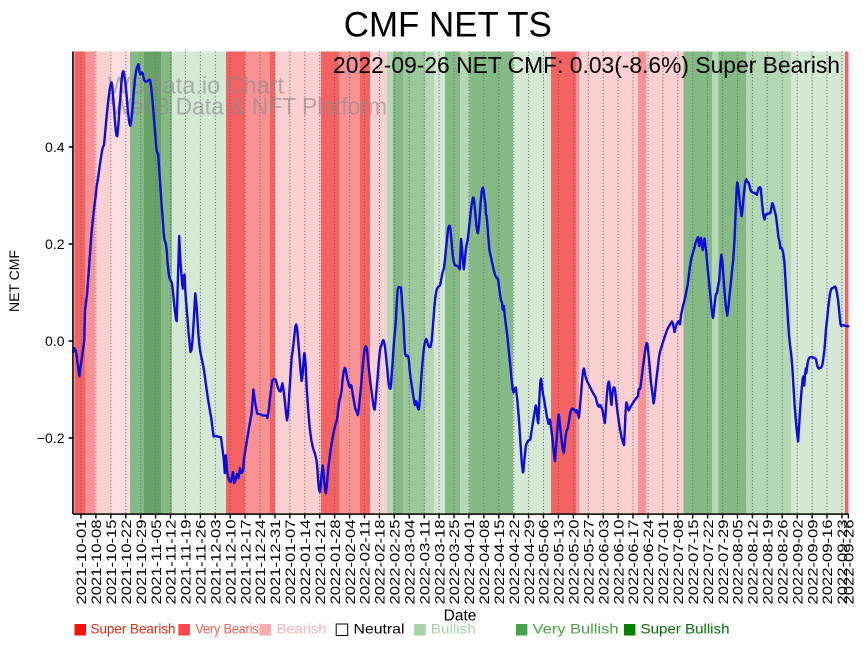 This screenshot has height=646, width=867. I want to click on svg-text: 2022-04-08, so click(484, 561).